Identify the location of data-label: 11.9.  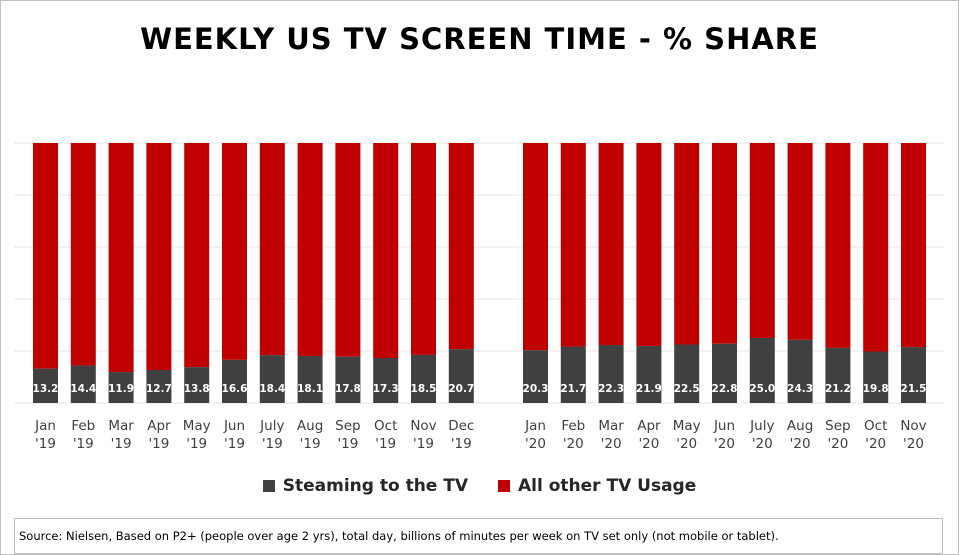
(121, 389).